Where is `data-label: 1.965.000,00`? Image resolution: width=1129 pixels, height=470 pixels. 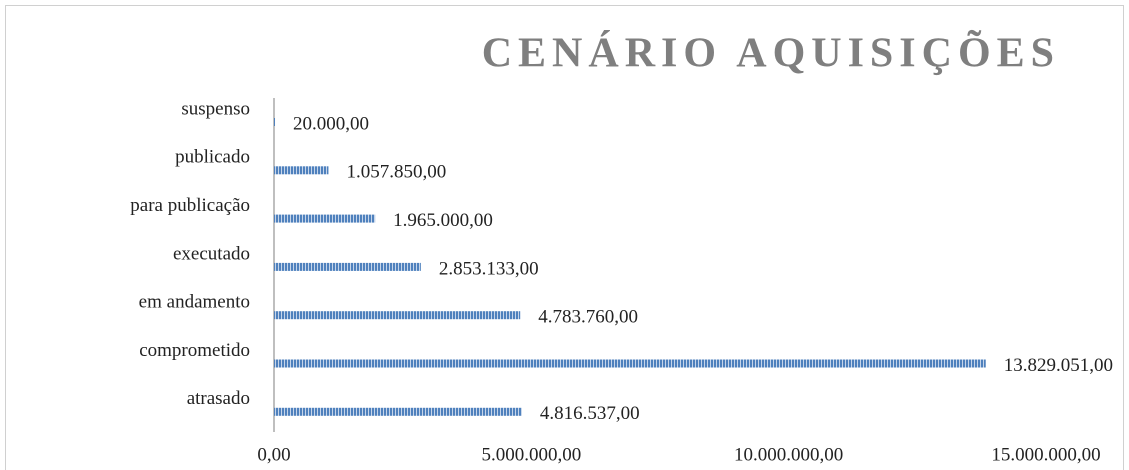
data-label: 1.965.000,00 is located at coordinates (443, 220).